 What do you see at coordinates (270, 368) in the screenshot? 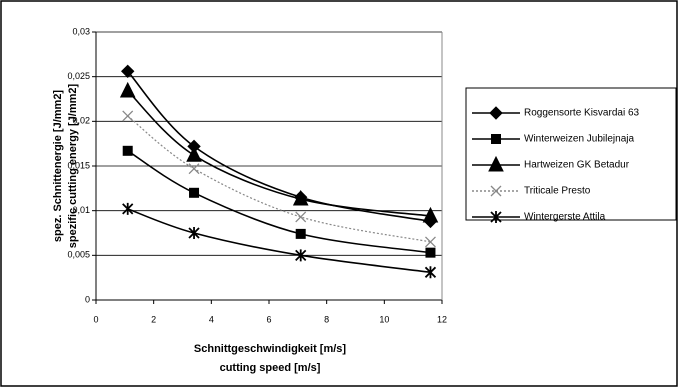
I see `x-title-line: cutting speed [m/s]` at bounding box center [270, 368].